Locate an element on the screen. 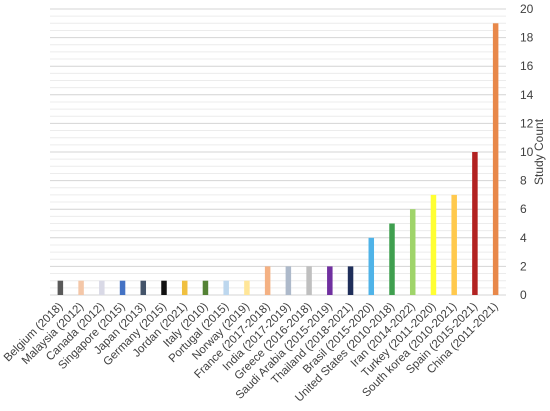  y-tick-label: 12 is located at coordinates (527, 123).